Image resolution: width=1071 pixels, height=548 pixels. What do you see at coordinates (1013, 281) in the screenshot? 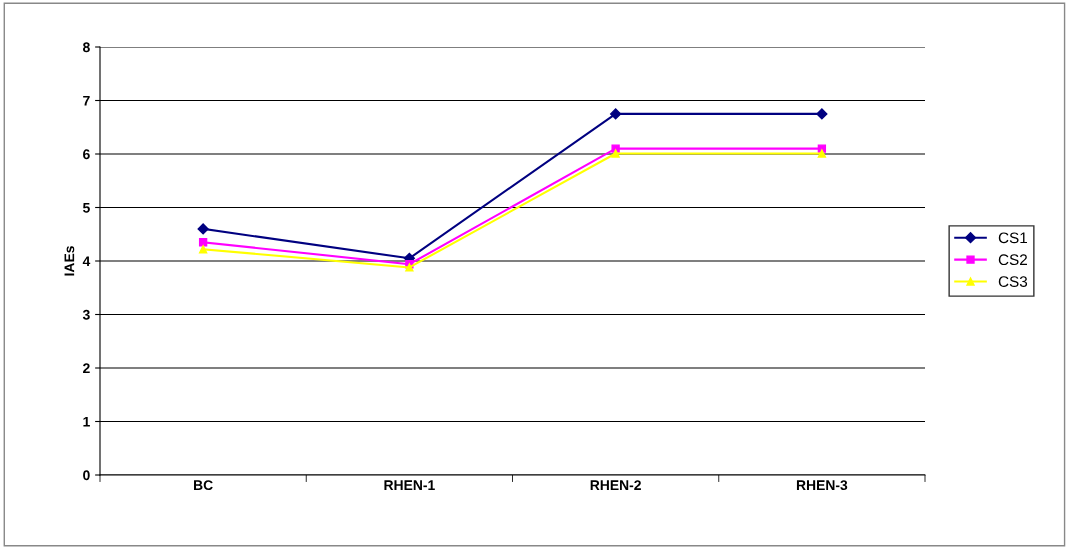
I see `legend-label: CS3` at bounding box center [1013, 281].